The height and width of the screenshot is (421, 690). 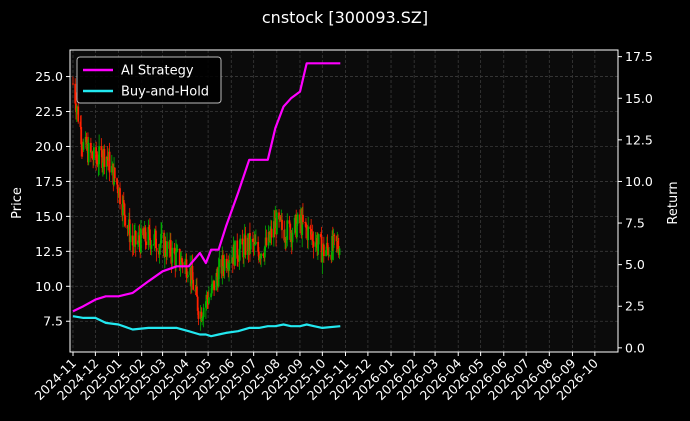 I want to click on y2-tick-label: 7.5, so click(x=635, y=223).